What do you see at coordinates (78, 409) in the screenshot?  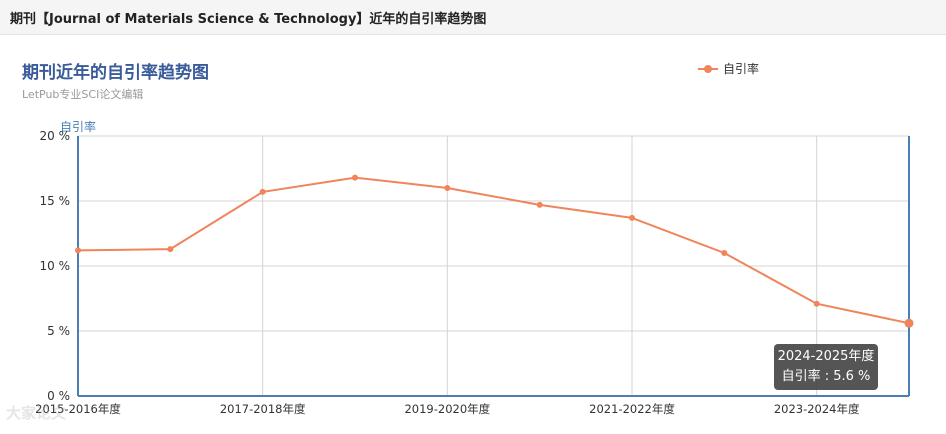 I see `x-tick-label: 2015-2016年度` at bounding box center [78, 409].